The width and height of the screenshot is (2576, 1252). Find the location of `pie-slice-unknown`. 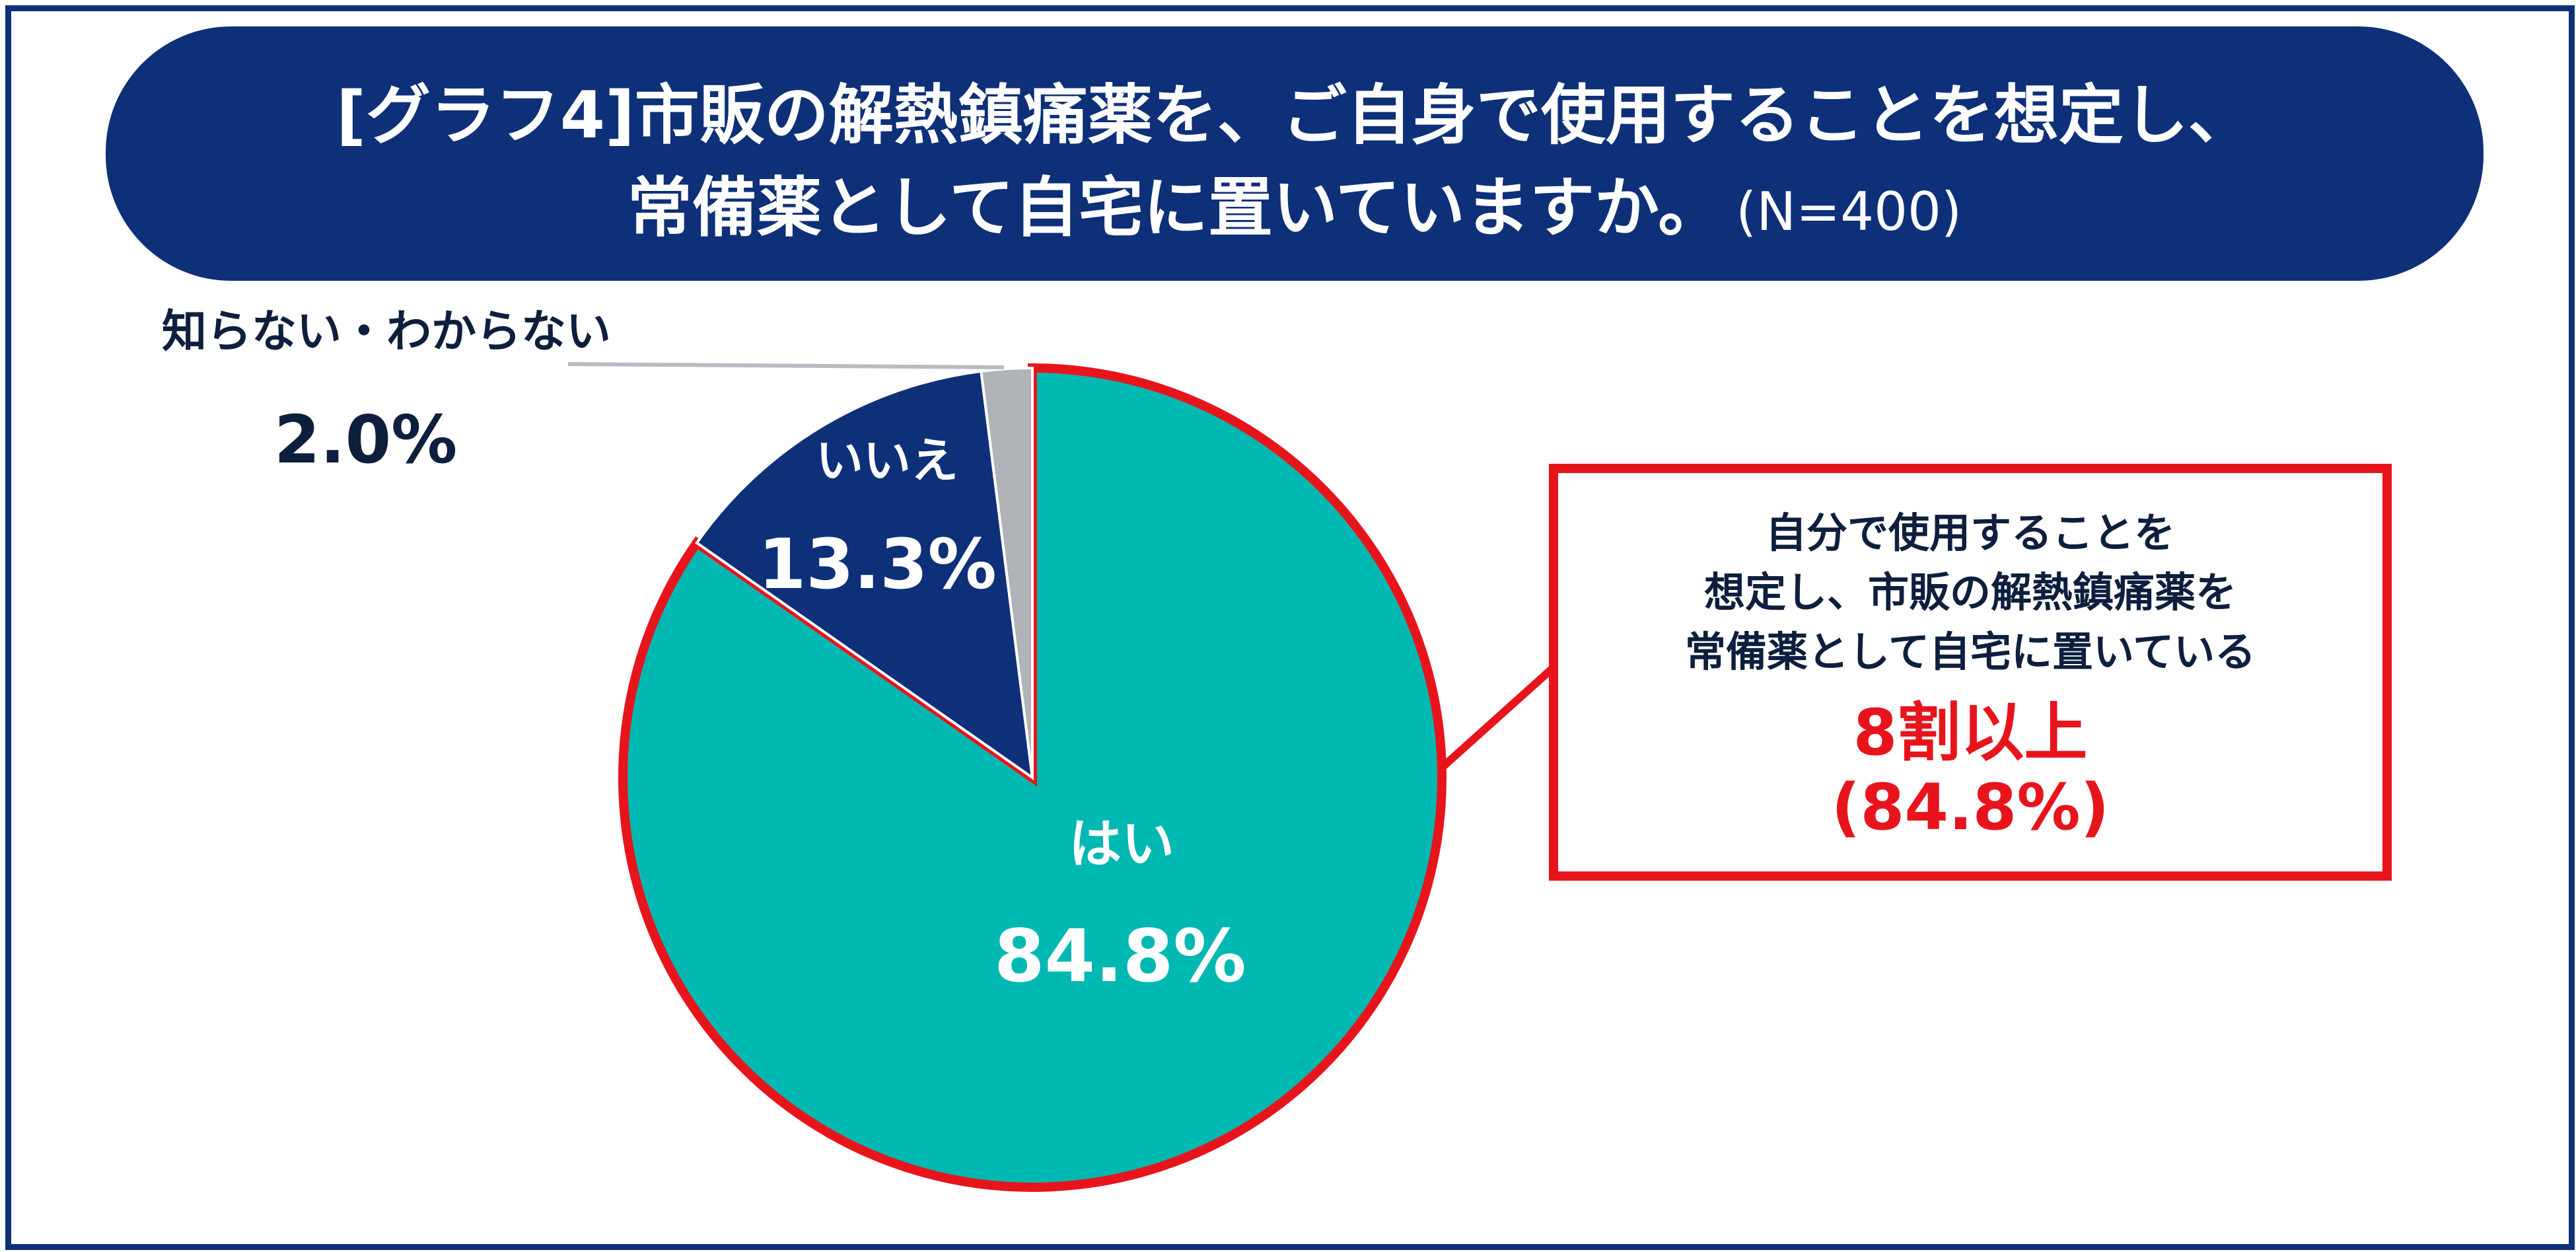

pie-slice-unknown is located at coordinates (1007, 572).